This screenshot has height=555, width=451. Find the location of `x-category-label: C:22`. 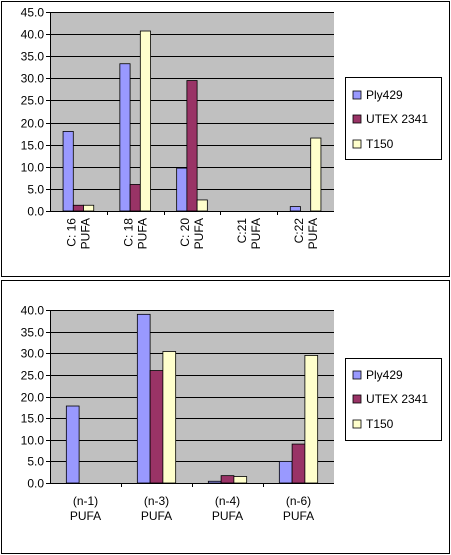

x-category-label: C:22 is located at coordinates (299, 231).